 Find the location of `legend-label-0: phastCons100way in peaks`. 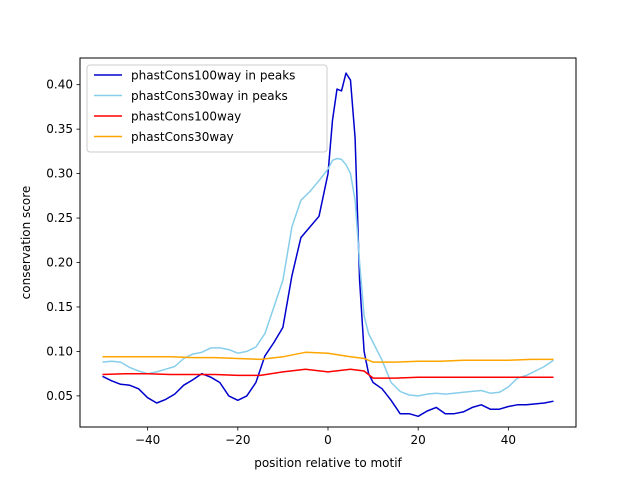

legend-label-0: phastCons100way in peaks is located at coordinates (213, 76).